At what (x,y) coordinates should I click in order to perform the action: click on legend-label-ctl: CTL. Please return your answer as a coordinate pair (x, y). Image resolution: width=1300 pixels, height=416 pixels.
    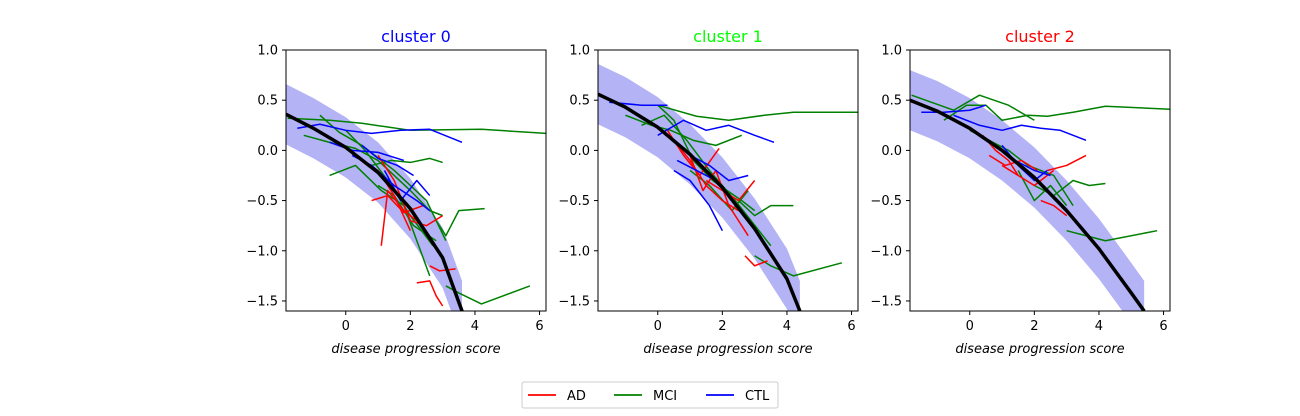
    Looking at the image, I should click on (757, 396).